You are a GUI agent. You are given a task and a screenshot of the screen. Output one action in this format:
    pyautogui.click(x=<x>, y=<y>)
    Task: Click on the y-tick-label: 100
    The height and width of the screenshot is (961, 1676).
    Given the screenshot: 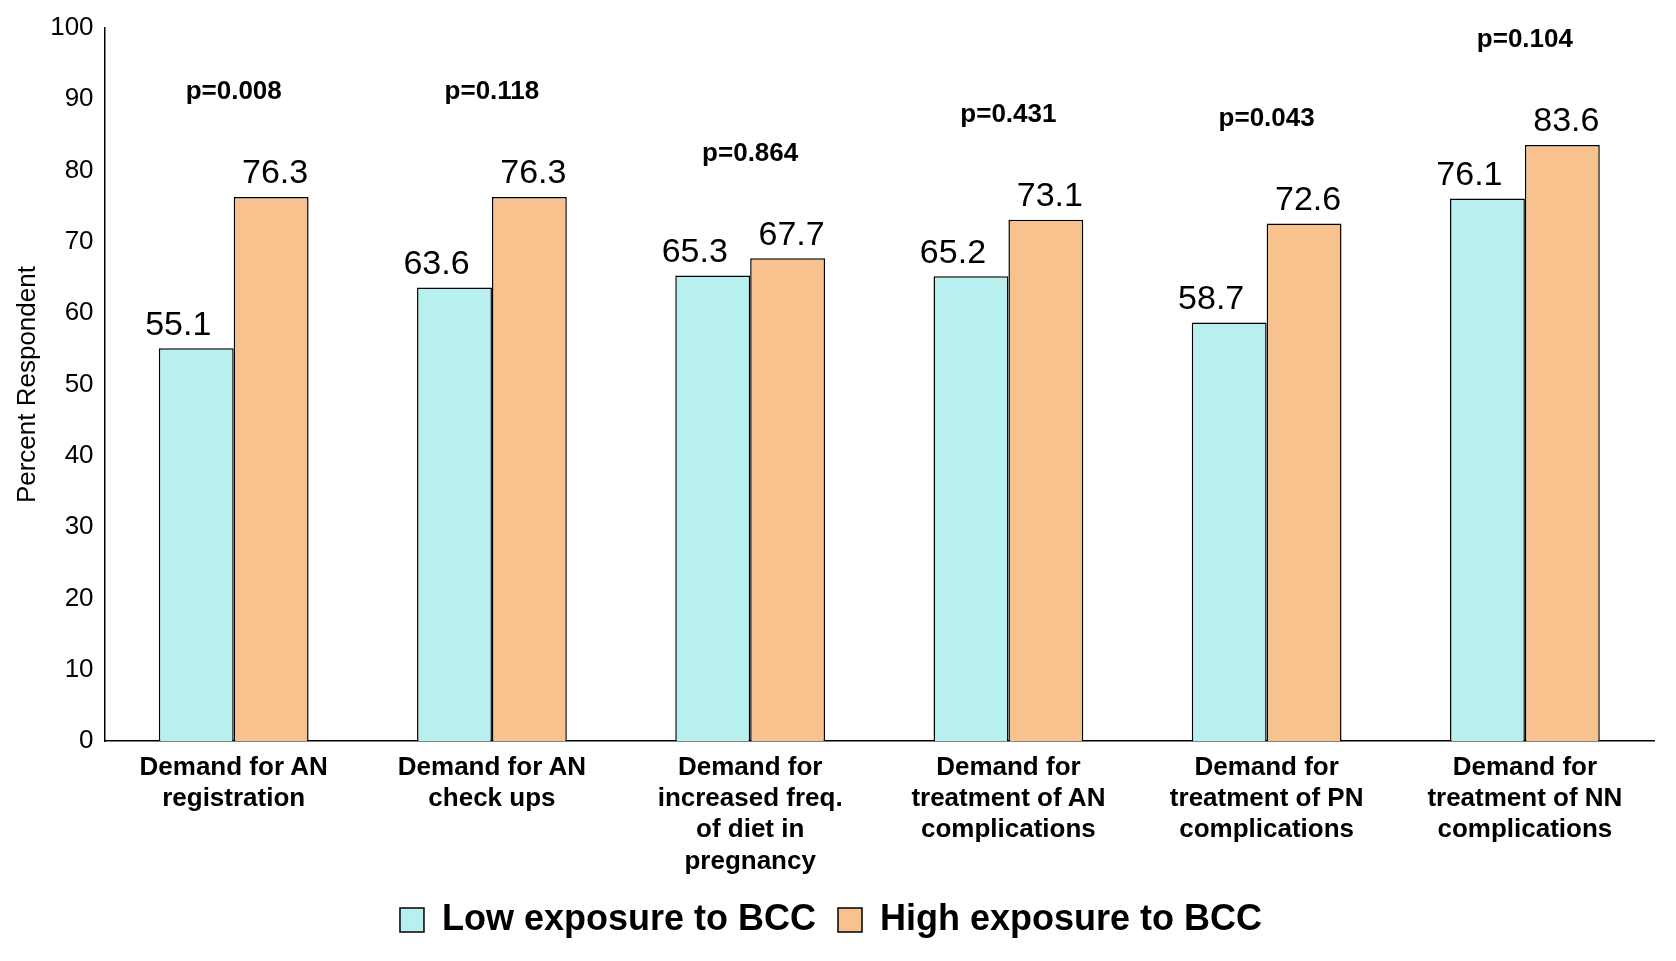 What is the action you would take?
    pyautogui.click(x=72, y=26)
    